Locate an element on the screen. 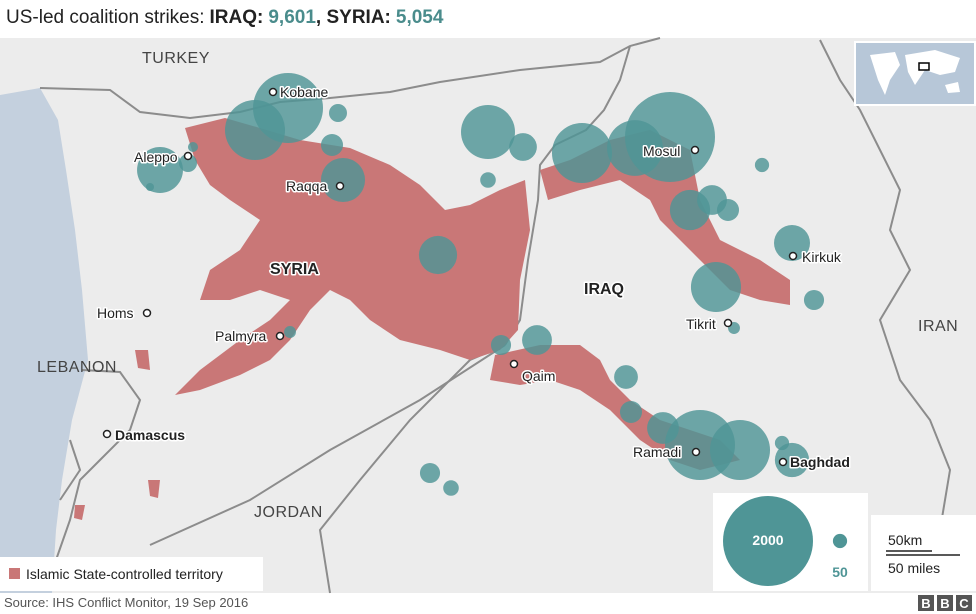 This screenshot has height=614, width=976. title-country: IRAQ: is located at coordinates (236, 17).